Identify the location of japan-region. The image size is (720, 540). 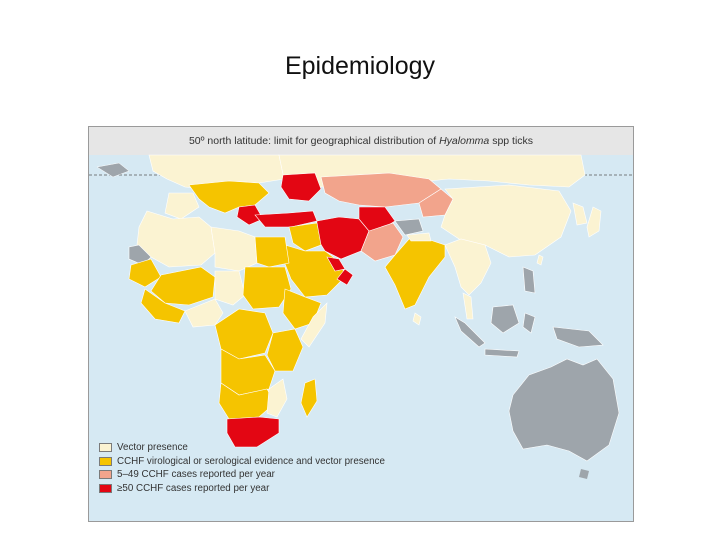
(594, 222).